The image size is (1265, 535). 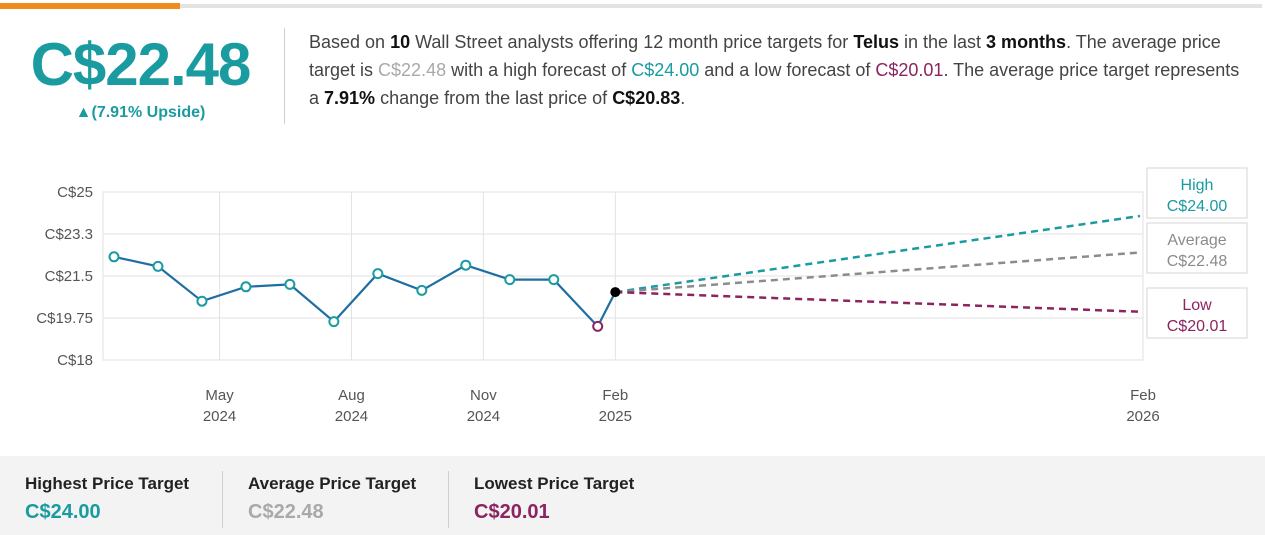 I want to click on forecast-label-average: Average C$22.48, so click(x=1197, y=248).